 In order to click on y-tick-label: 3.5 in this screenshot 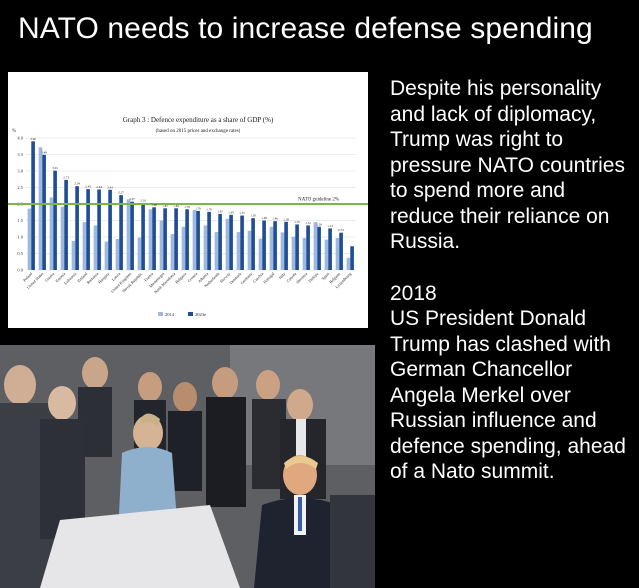, I will do `click(20, 154)`.